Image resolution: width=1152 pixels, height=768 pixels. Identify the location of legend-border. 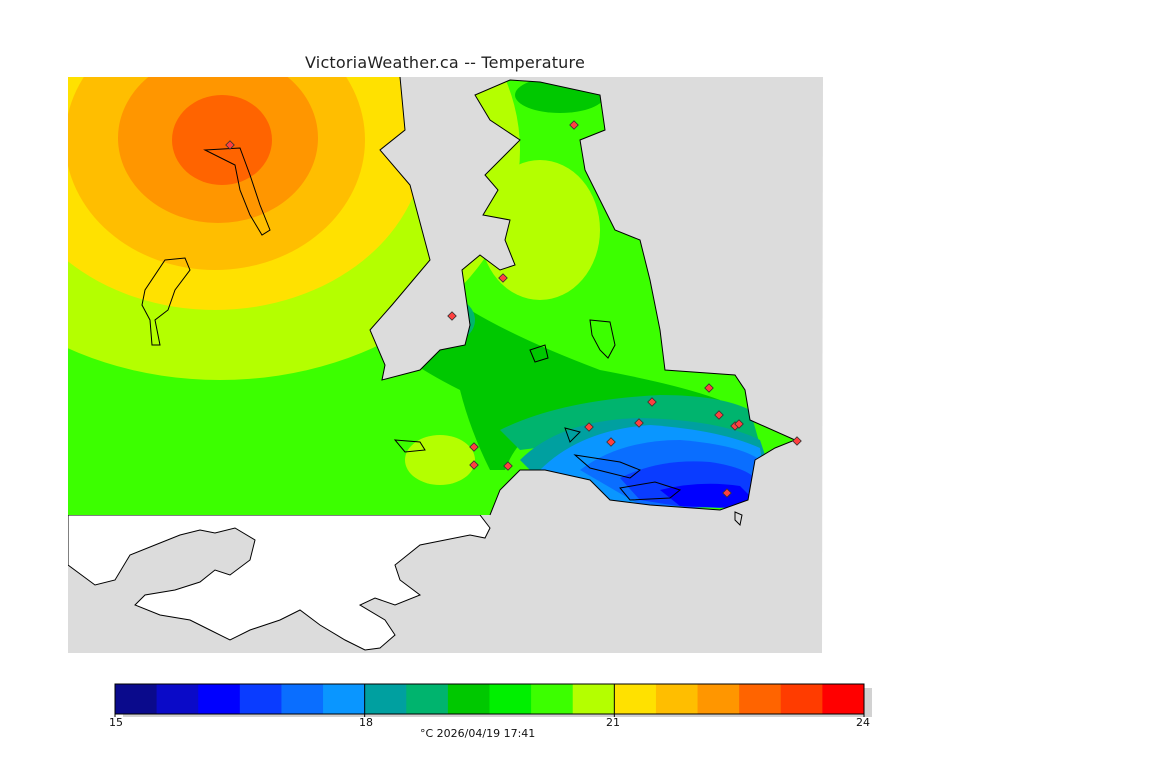
(489, 699).